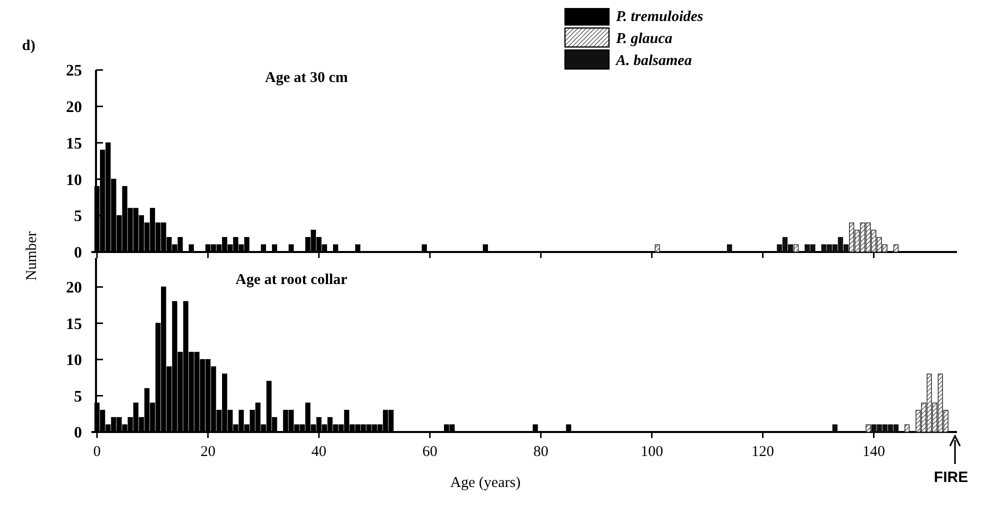 The image size is (984, 509). Describe the element at coordinates (208, 452) in the screenshot. I see `x-tick-label: 20` at that location.